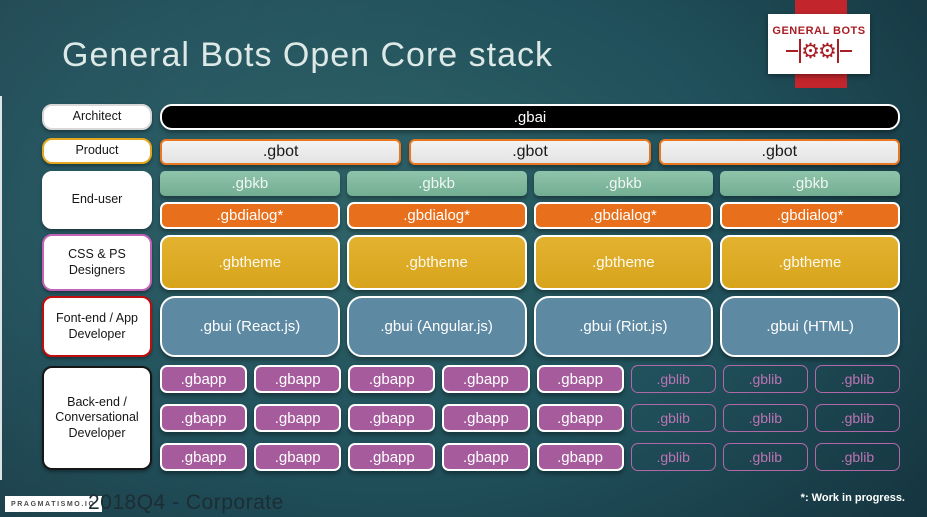 This screenshot has height=517, width=927. I want to click on role-label-product: Product, so click(97, 151).